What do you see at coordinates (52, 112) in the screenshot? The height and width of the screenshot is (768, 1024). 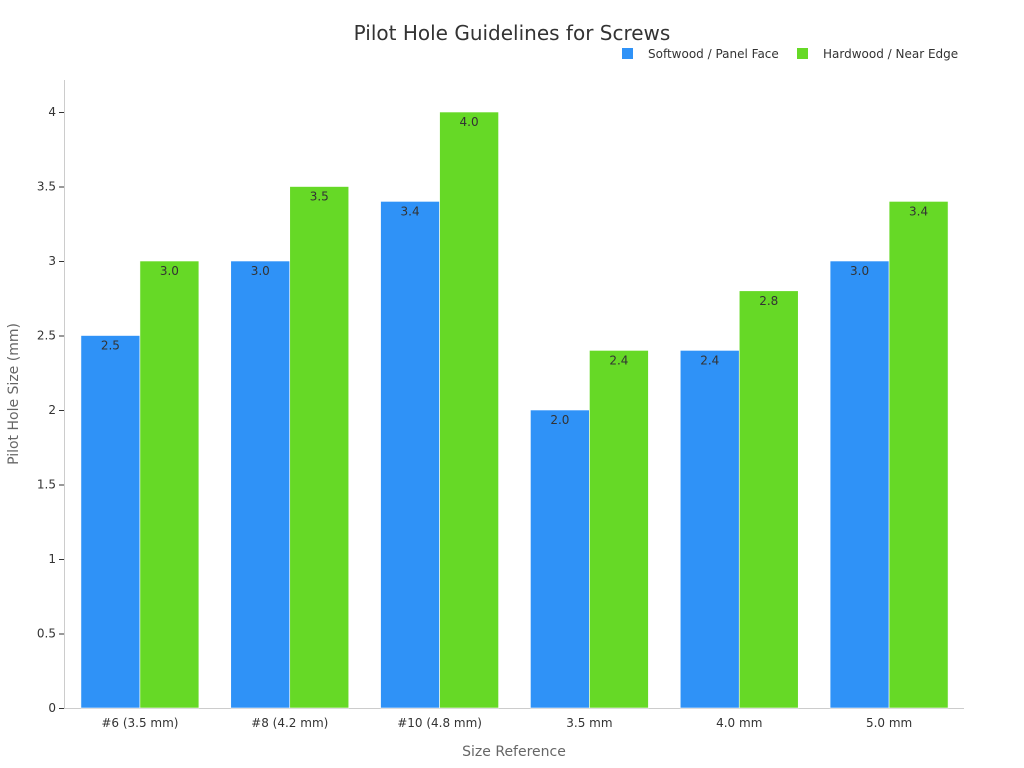 I see `y-tick-label: 4` at bounding box center [52, 112].